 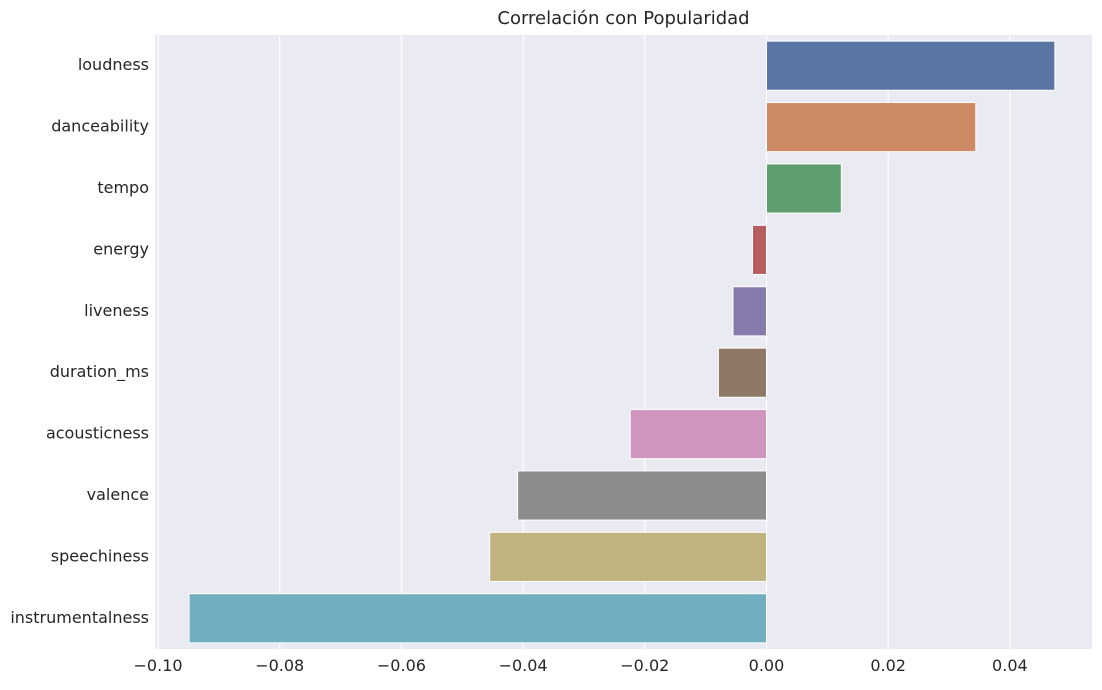 What do you see at coordinates (97, 433) in the screenshot?
I see `y-tick-label-acousticness: acousticness` at bounding box center [97, 433].